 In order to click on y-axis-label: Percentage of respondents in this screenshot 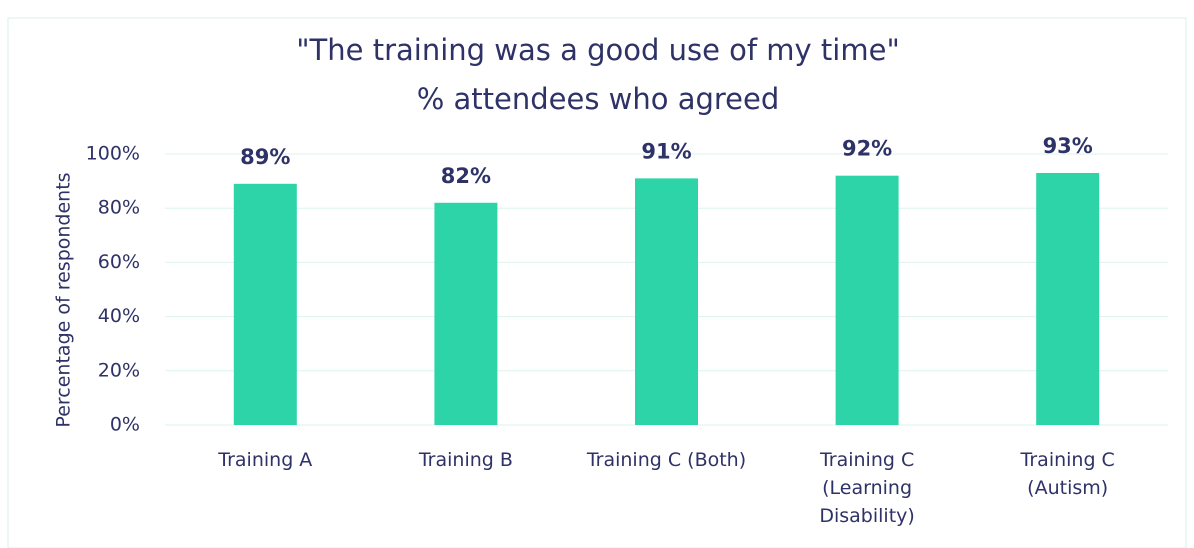, I will do `click(64, 299)`.